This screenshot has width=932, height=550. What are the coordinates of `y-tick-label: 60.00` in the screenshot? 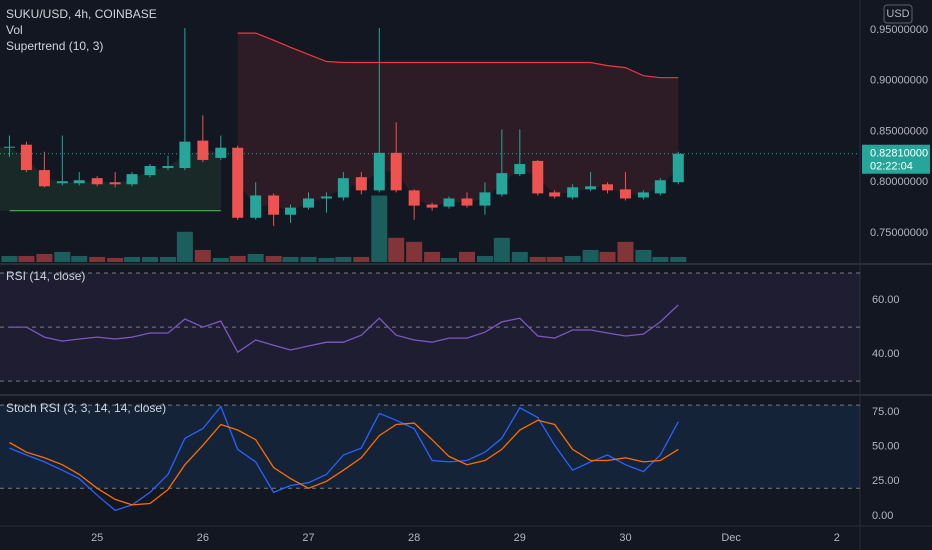 It's located at (886, 300).